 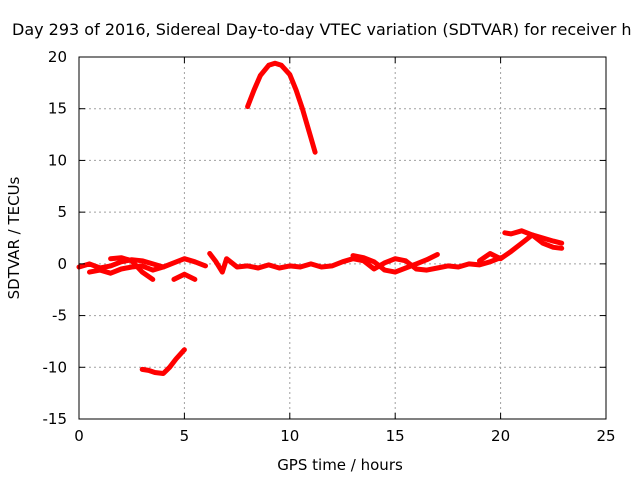 I want to click on x-axis-label: GPS time / hours, so click(x=340, y=465).